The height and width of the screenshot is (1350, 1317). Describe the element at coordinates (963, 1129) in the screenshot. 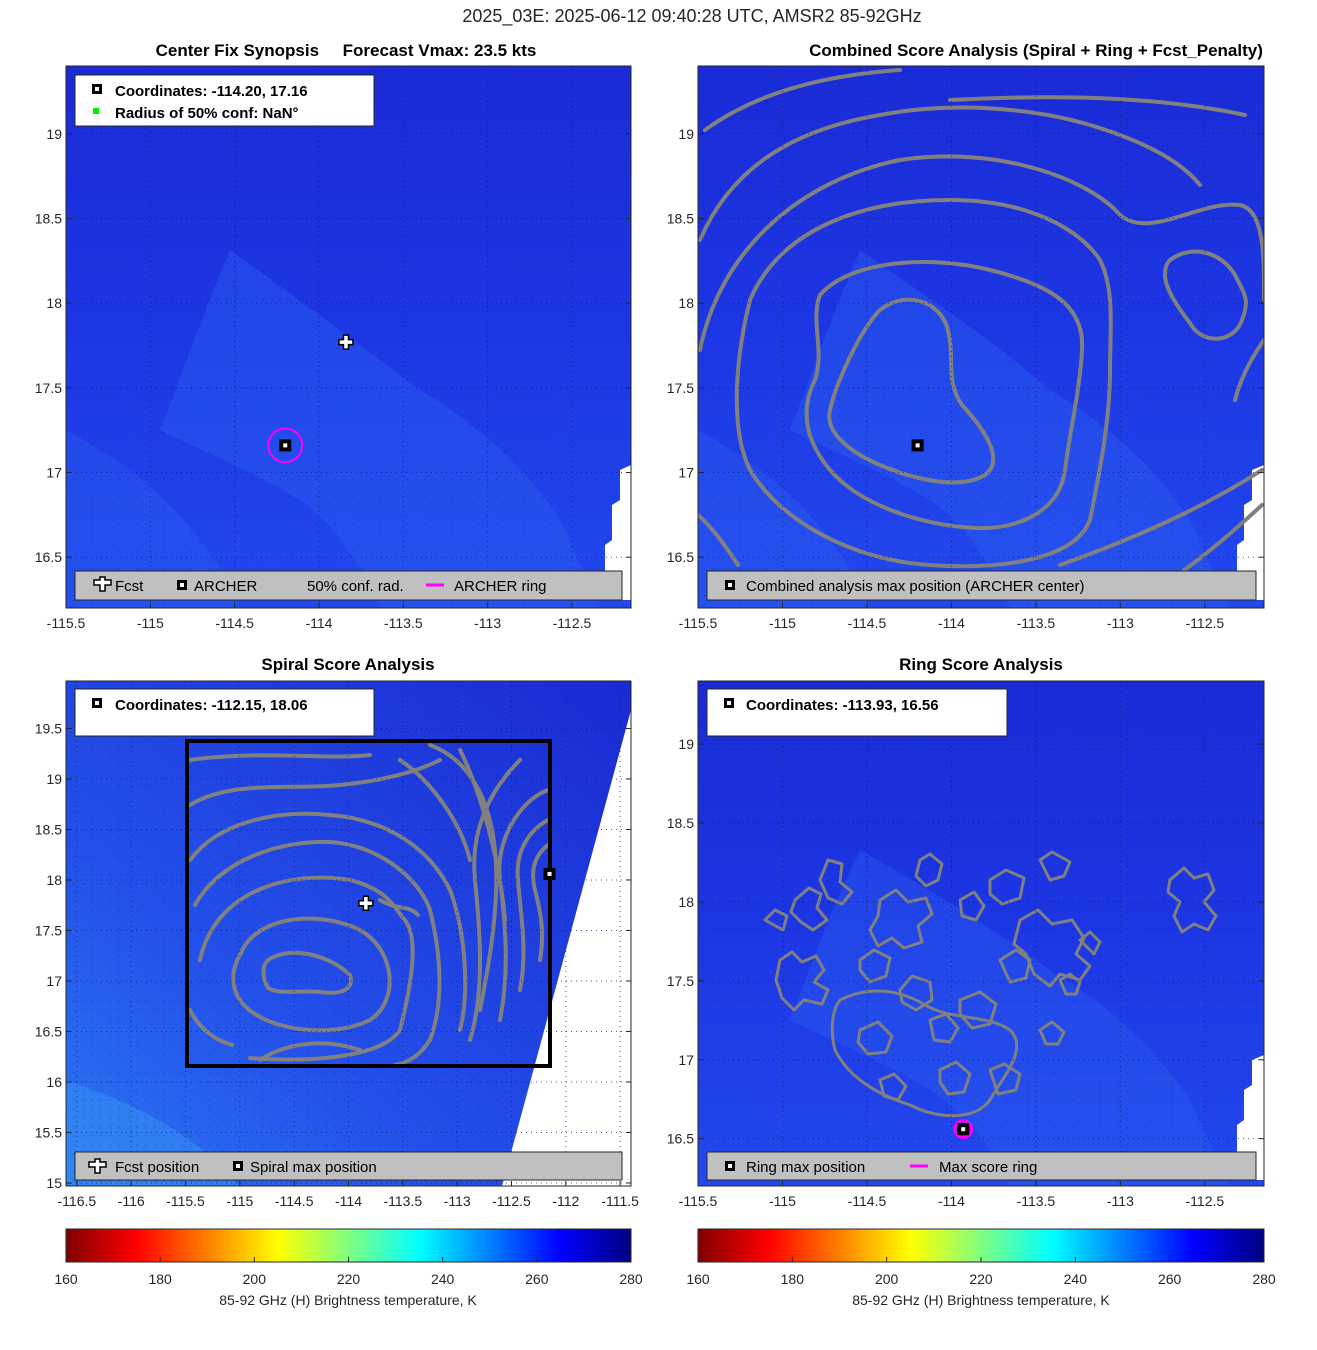

I see `markers-ring` at that location.